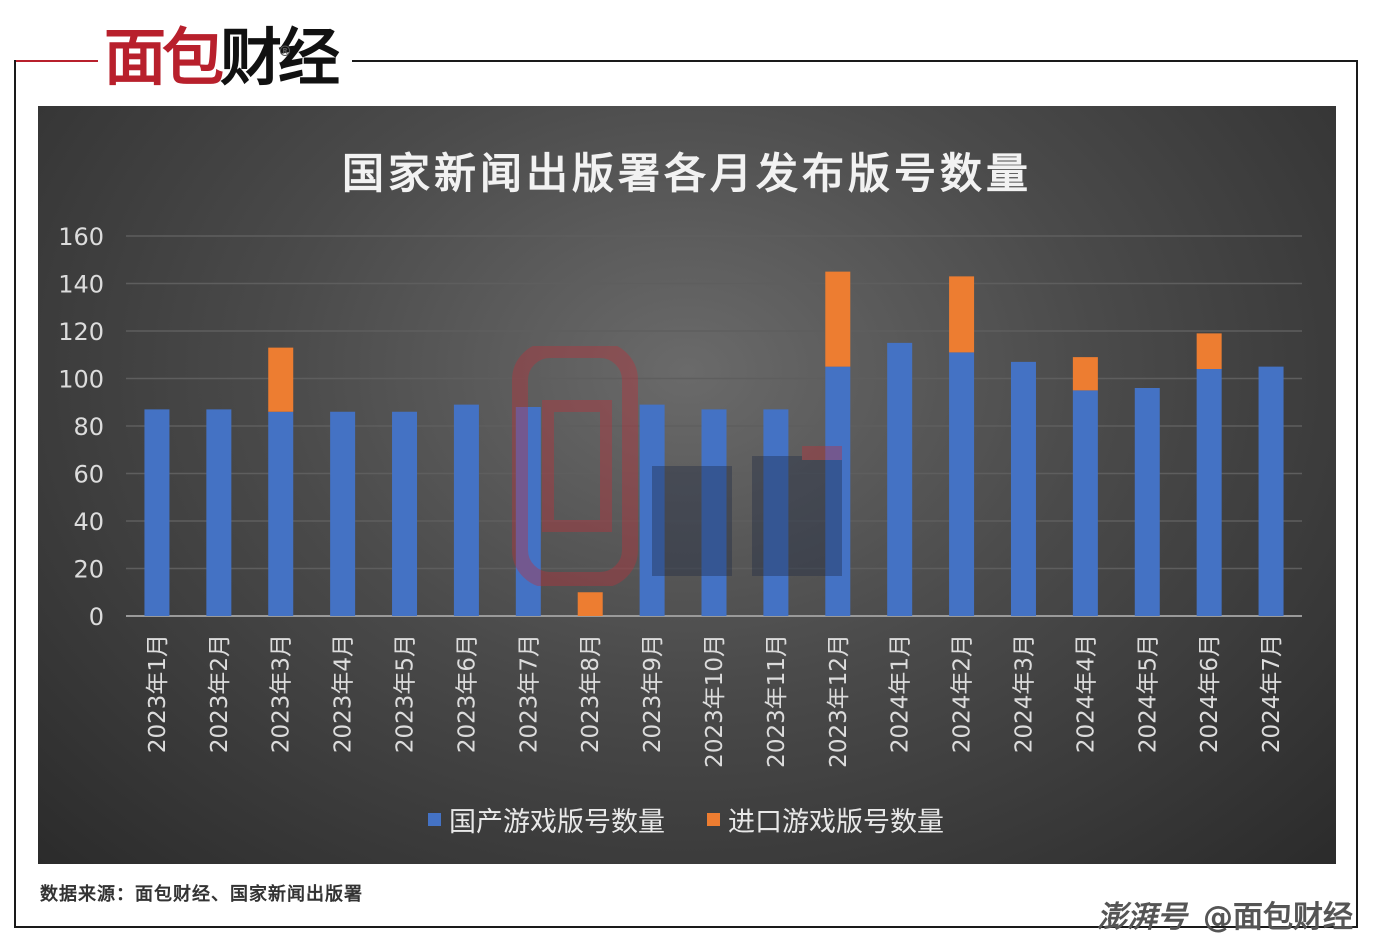  I want to click on y-tick-label: 120, so click(81, 332).